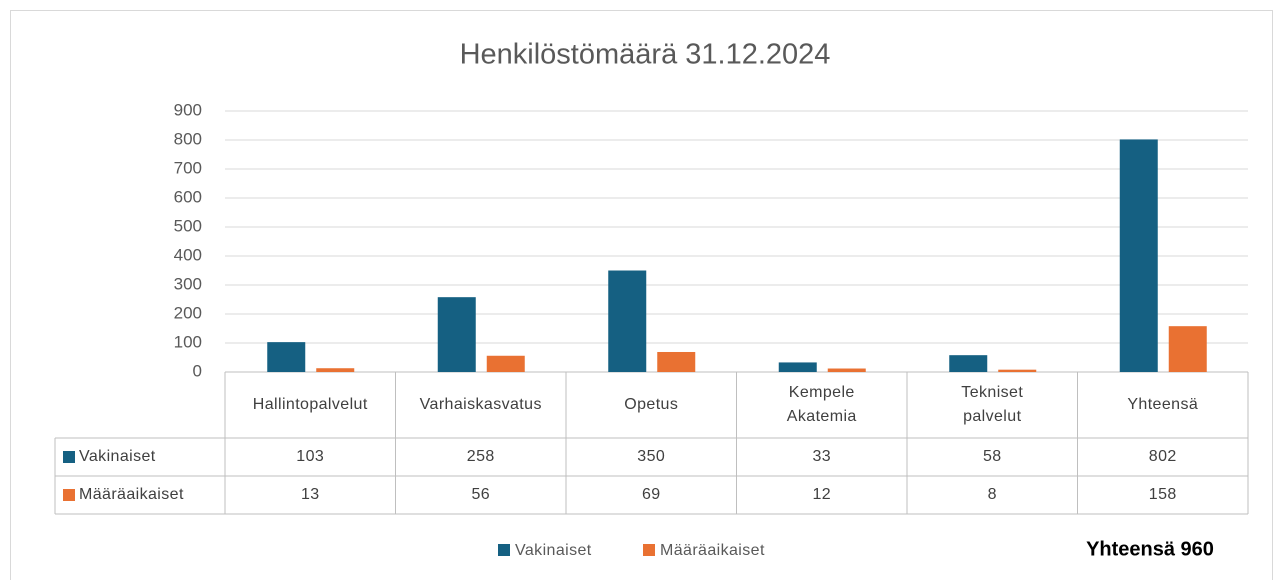 The image size is (1274, 580). What do you see at coordinates (1163, 404) in the screenshot?
I see `category-label: Yhteensä` at bounding box center [1163, 404].